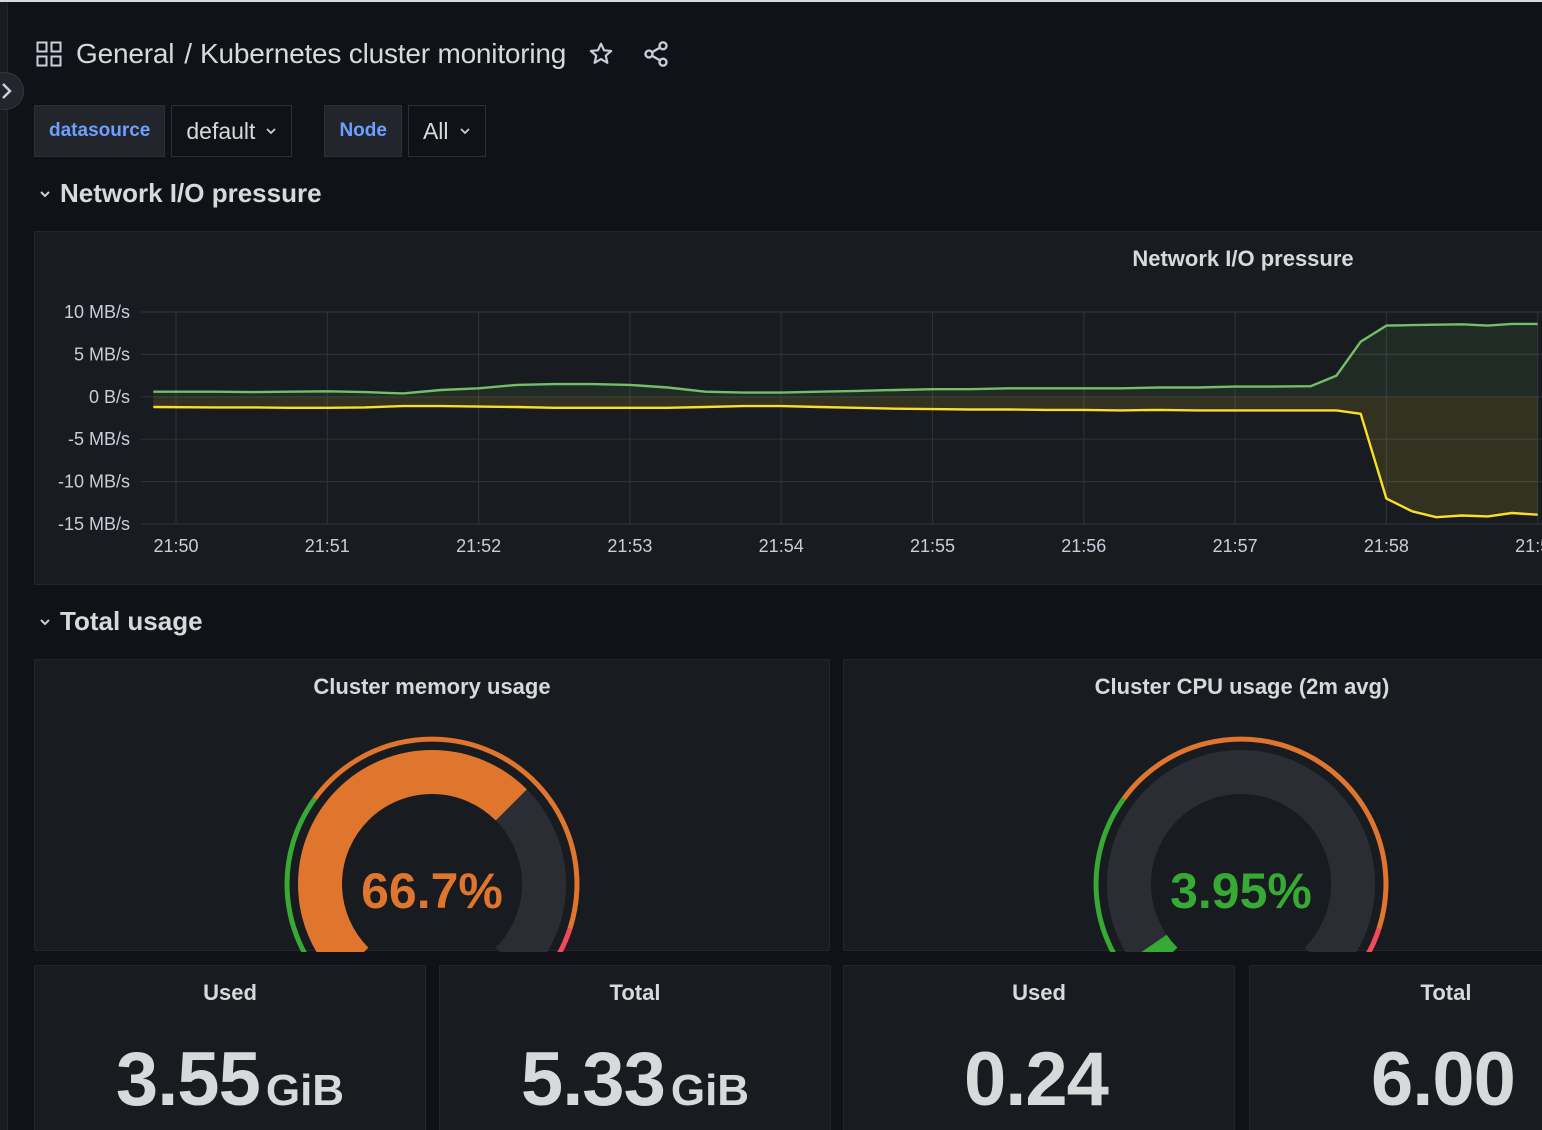  I want to click on variable-label-node: Node, so click(363, 131).